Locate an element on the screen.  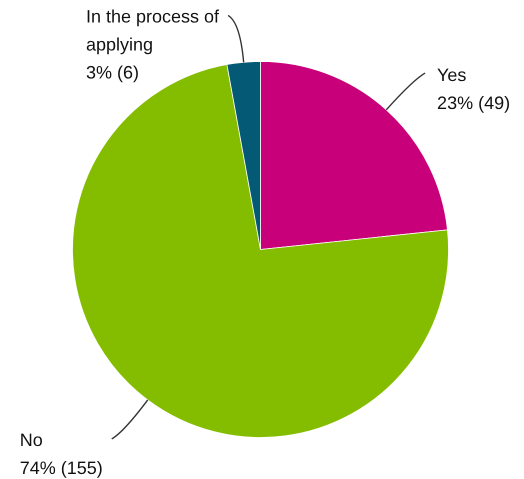
data-label: 74% (155) is located at coordinates (61, 468).